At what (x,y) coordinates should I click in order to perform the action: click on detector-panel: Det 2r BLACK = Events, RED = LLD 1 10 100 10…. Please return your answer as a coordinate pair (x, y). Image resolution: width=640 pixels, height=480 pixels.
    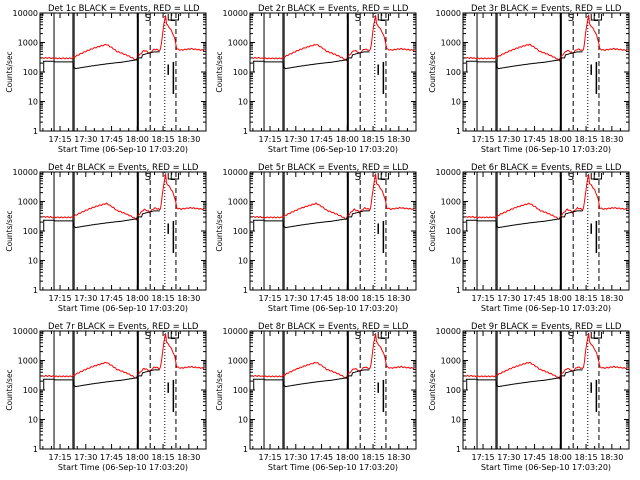
    Looking at the image, I should click on (316, 79).